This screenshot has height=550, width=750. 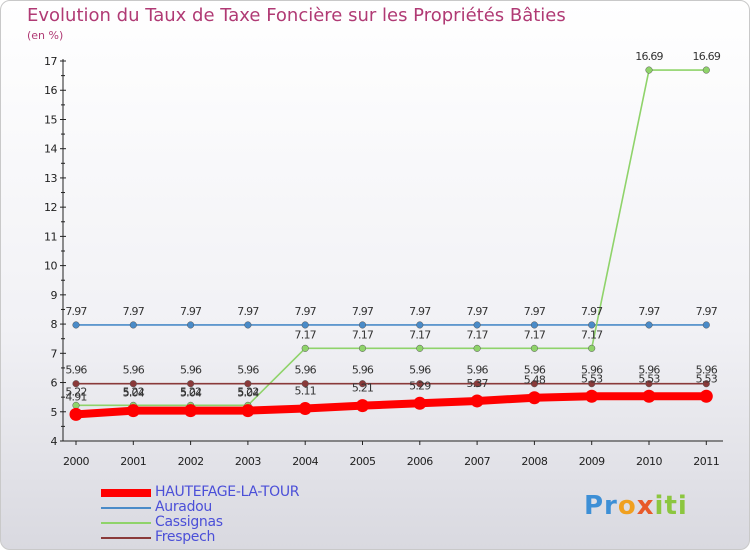 I want to click on x-tick-label: 2010, so click(x=649, y=461).